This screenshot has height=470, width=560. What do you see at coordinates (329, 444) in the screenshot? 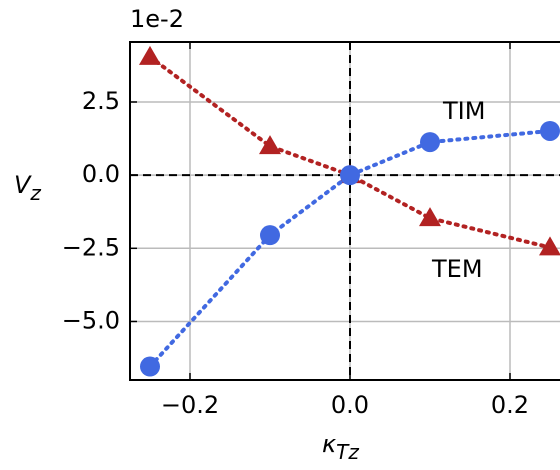
I see `x-label-main: κ` at bounding box center [329, 444].